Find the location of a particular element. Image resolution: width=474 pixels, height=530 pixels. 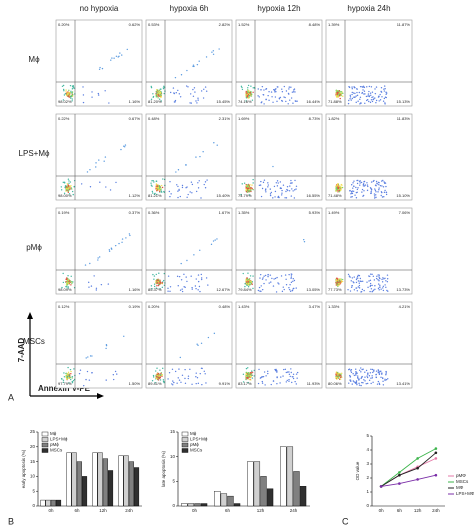

row-label: pMϕ is located at coordinates (34, 247).